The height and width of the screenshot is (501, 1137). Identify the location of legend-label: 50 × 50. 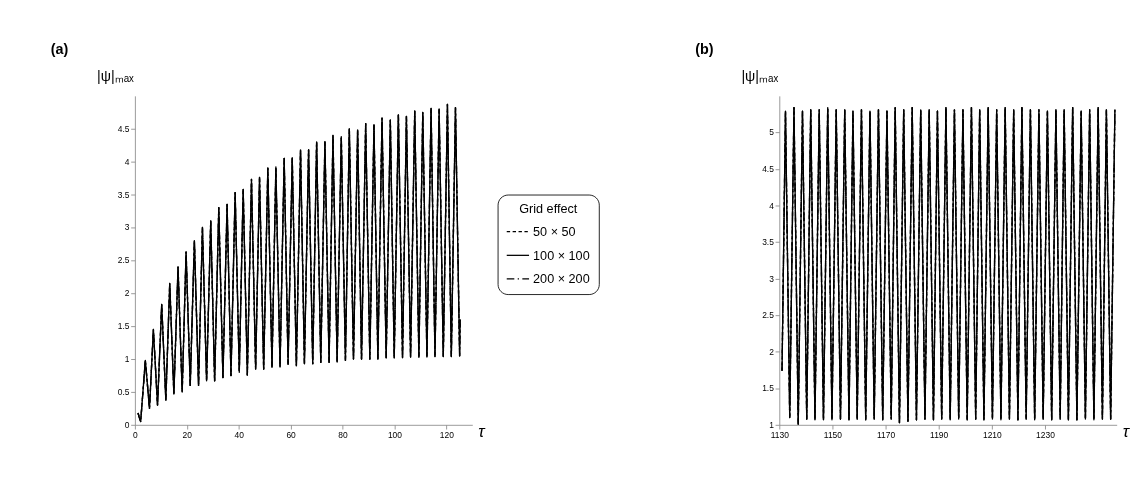
(554, 231).